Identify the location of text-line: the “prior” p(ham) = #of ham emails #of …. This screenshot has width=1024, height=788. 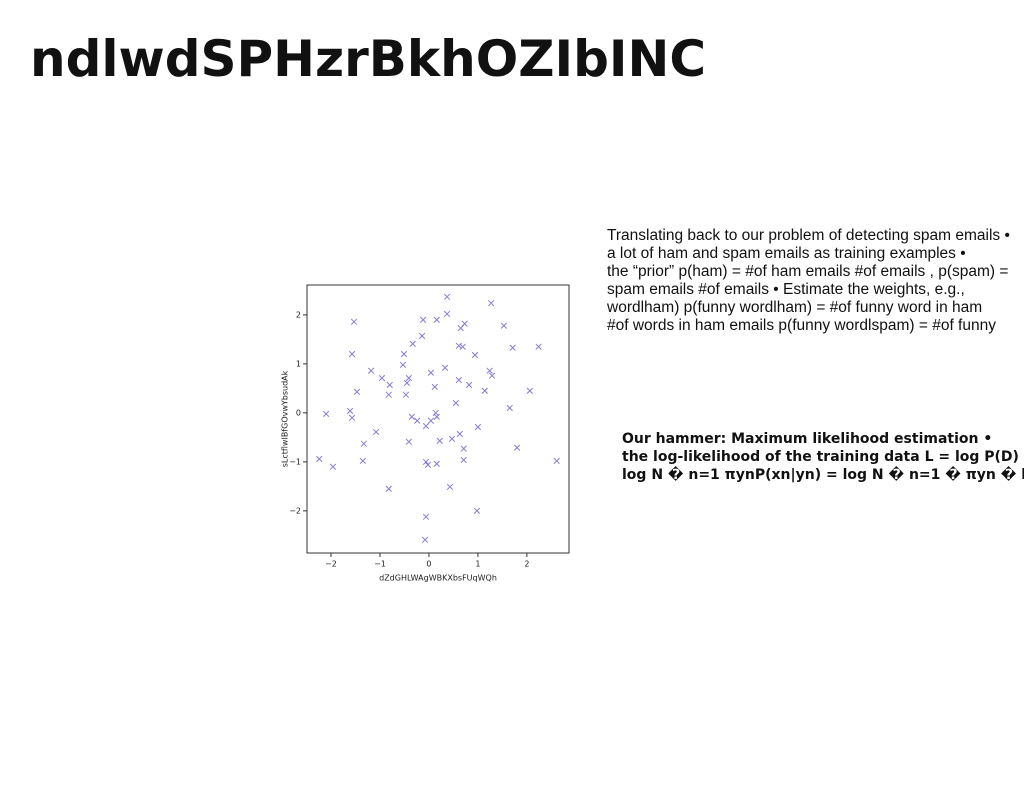
(808, 271).